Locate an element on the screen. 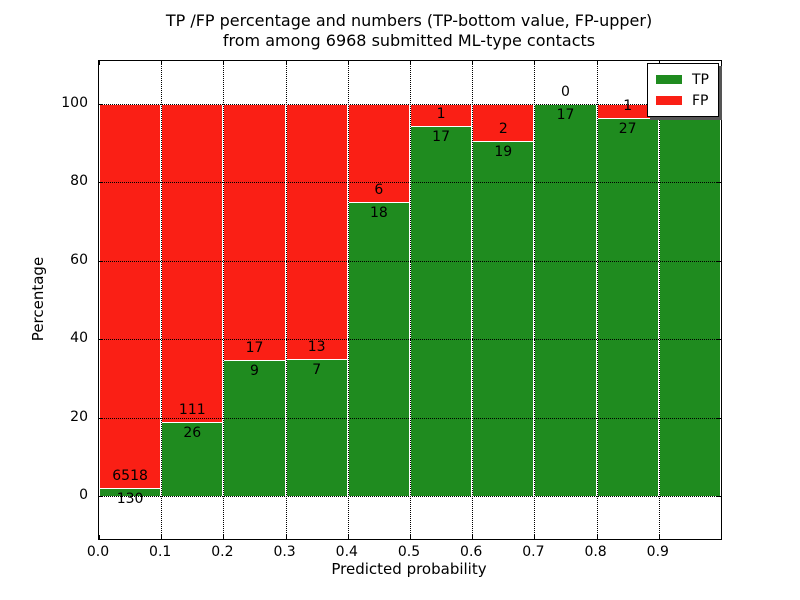 This screenshot has width=800, height=600. x-tick-label: 0.6 is located at coordinates (471, 552).